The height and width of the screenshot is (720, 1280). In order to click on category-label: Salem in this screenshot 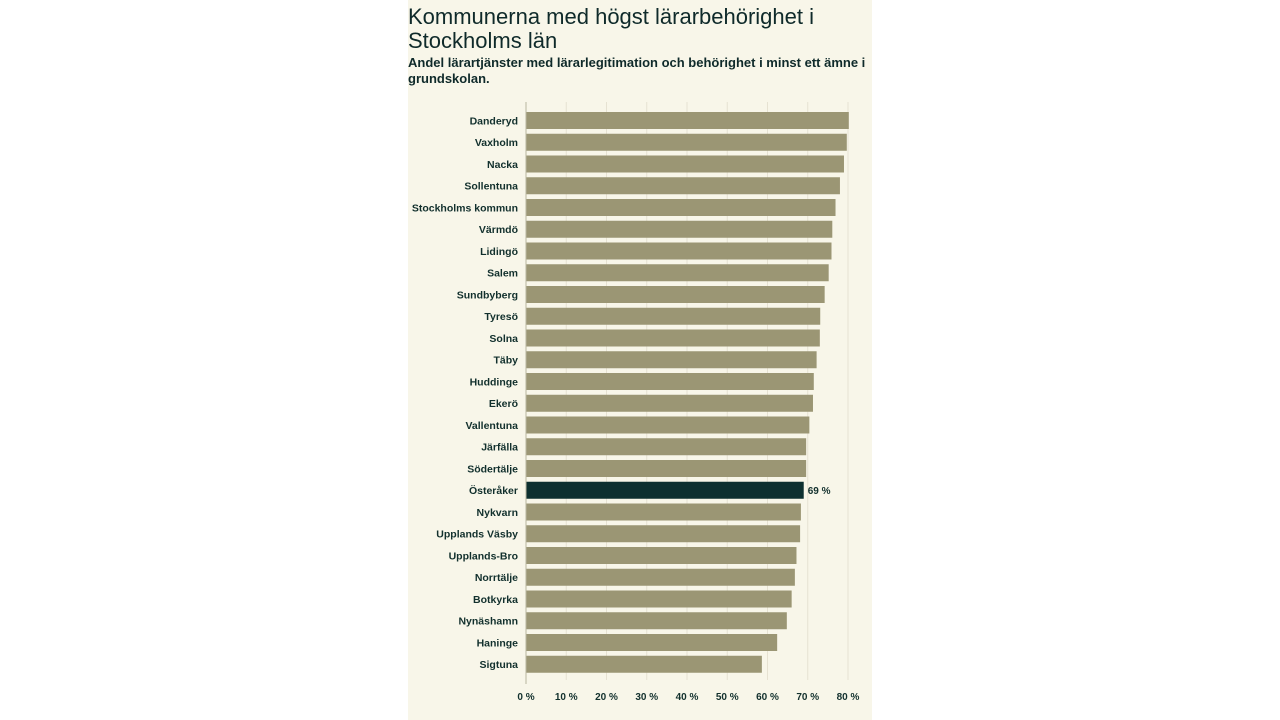, I will do `click(502, 274)`.